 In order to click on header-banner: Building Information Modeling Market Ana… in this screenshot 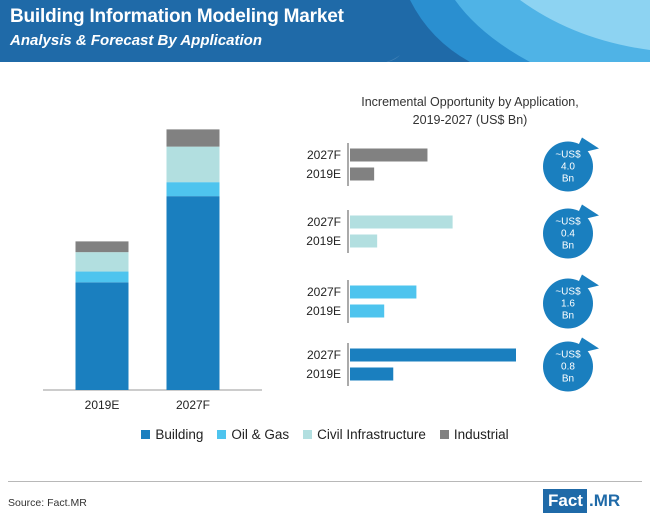, I will do `click(325, 31)`.